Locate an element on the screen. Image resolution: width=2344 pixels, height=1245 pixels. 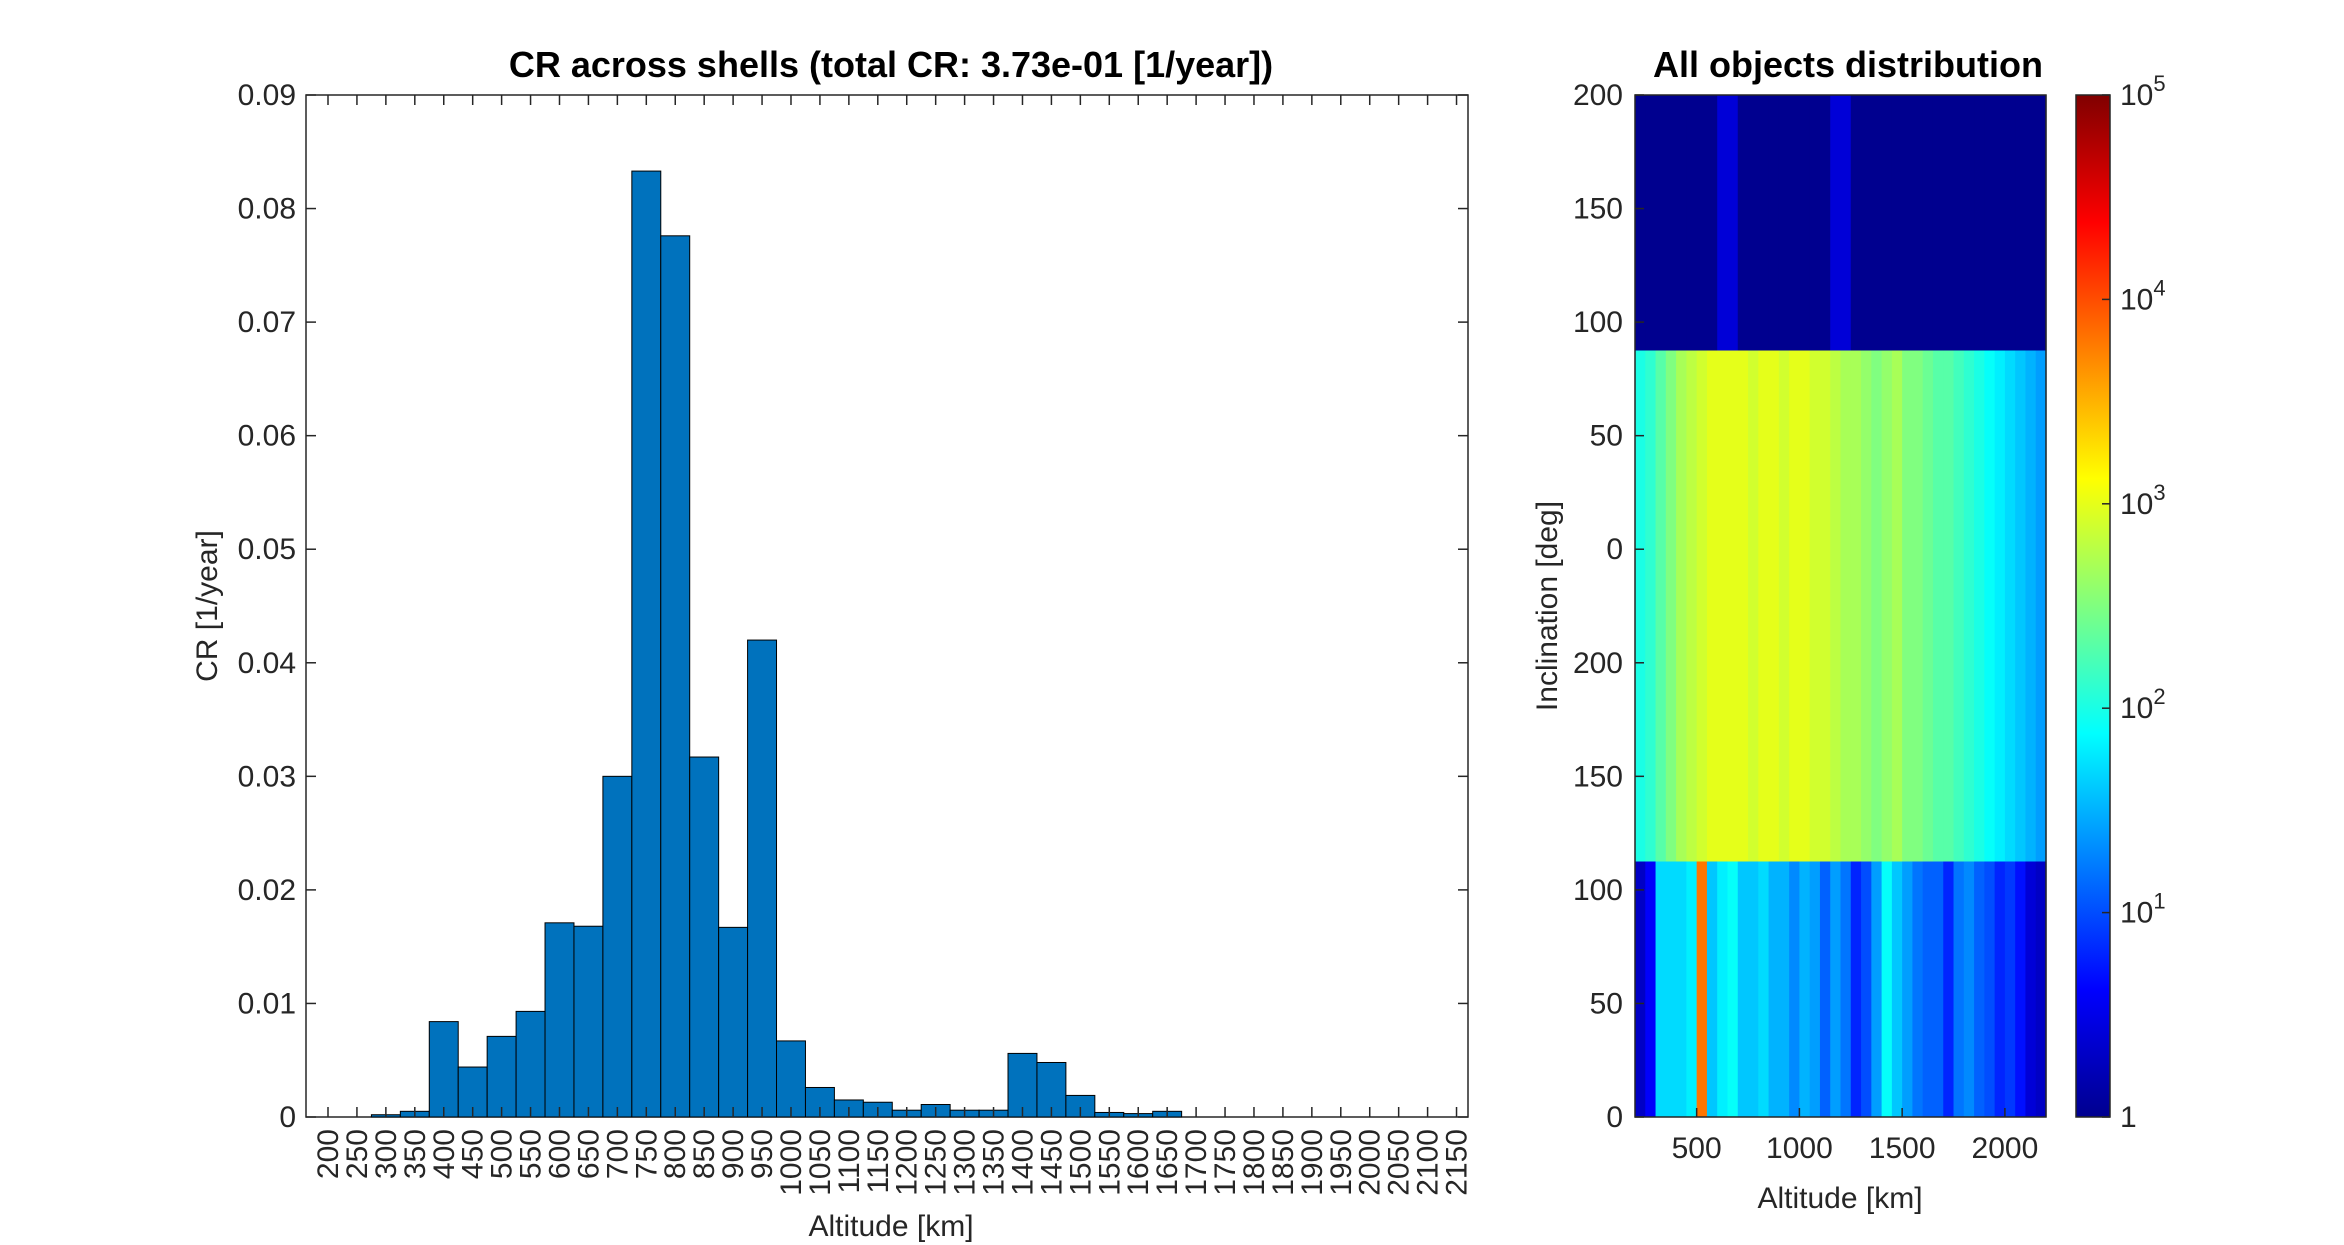
heatmap-plot-area is located at coordinates (1840, 606).